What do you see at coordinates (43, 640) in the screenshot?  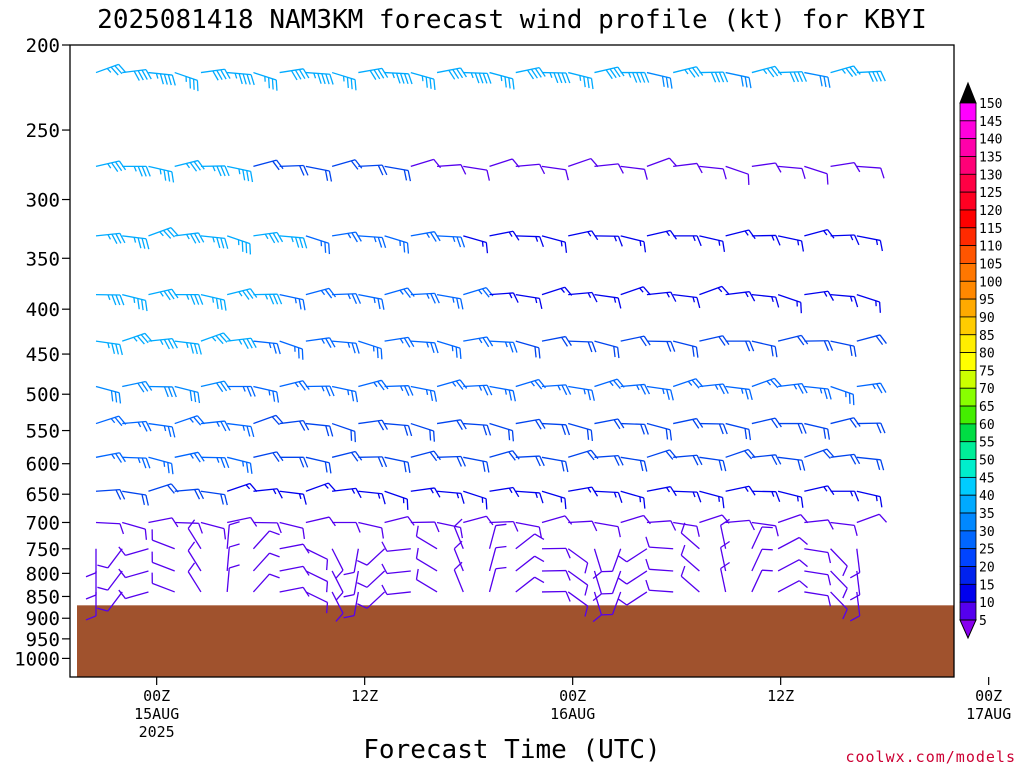 I see `y-tick-label: 950` at bounding box center [43, 640].